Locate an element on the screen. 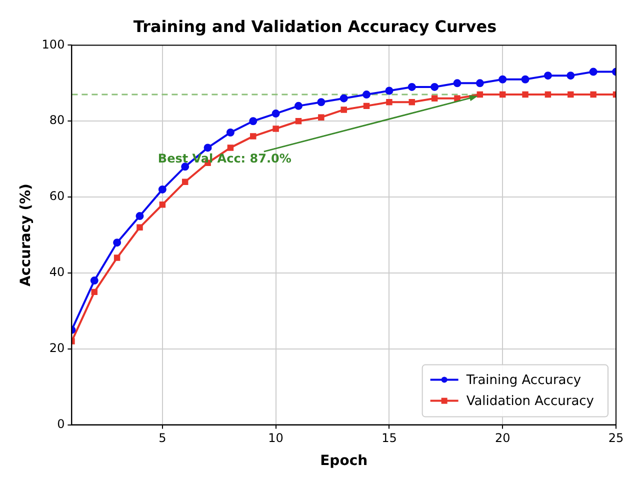 Image resolution: width=640 pixels, height=486 pixels. x-tick-label: 10 is located at coordinates (276, 438).